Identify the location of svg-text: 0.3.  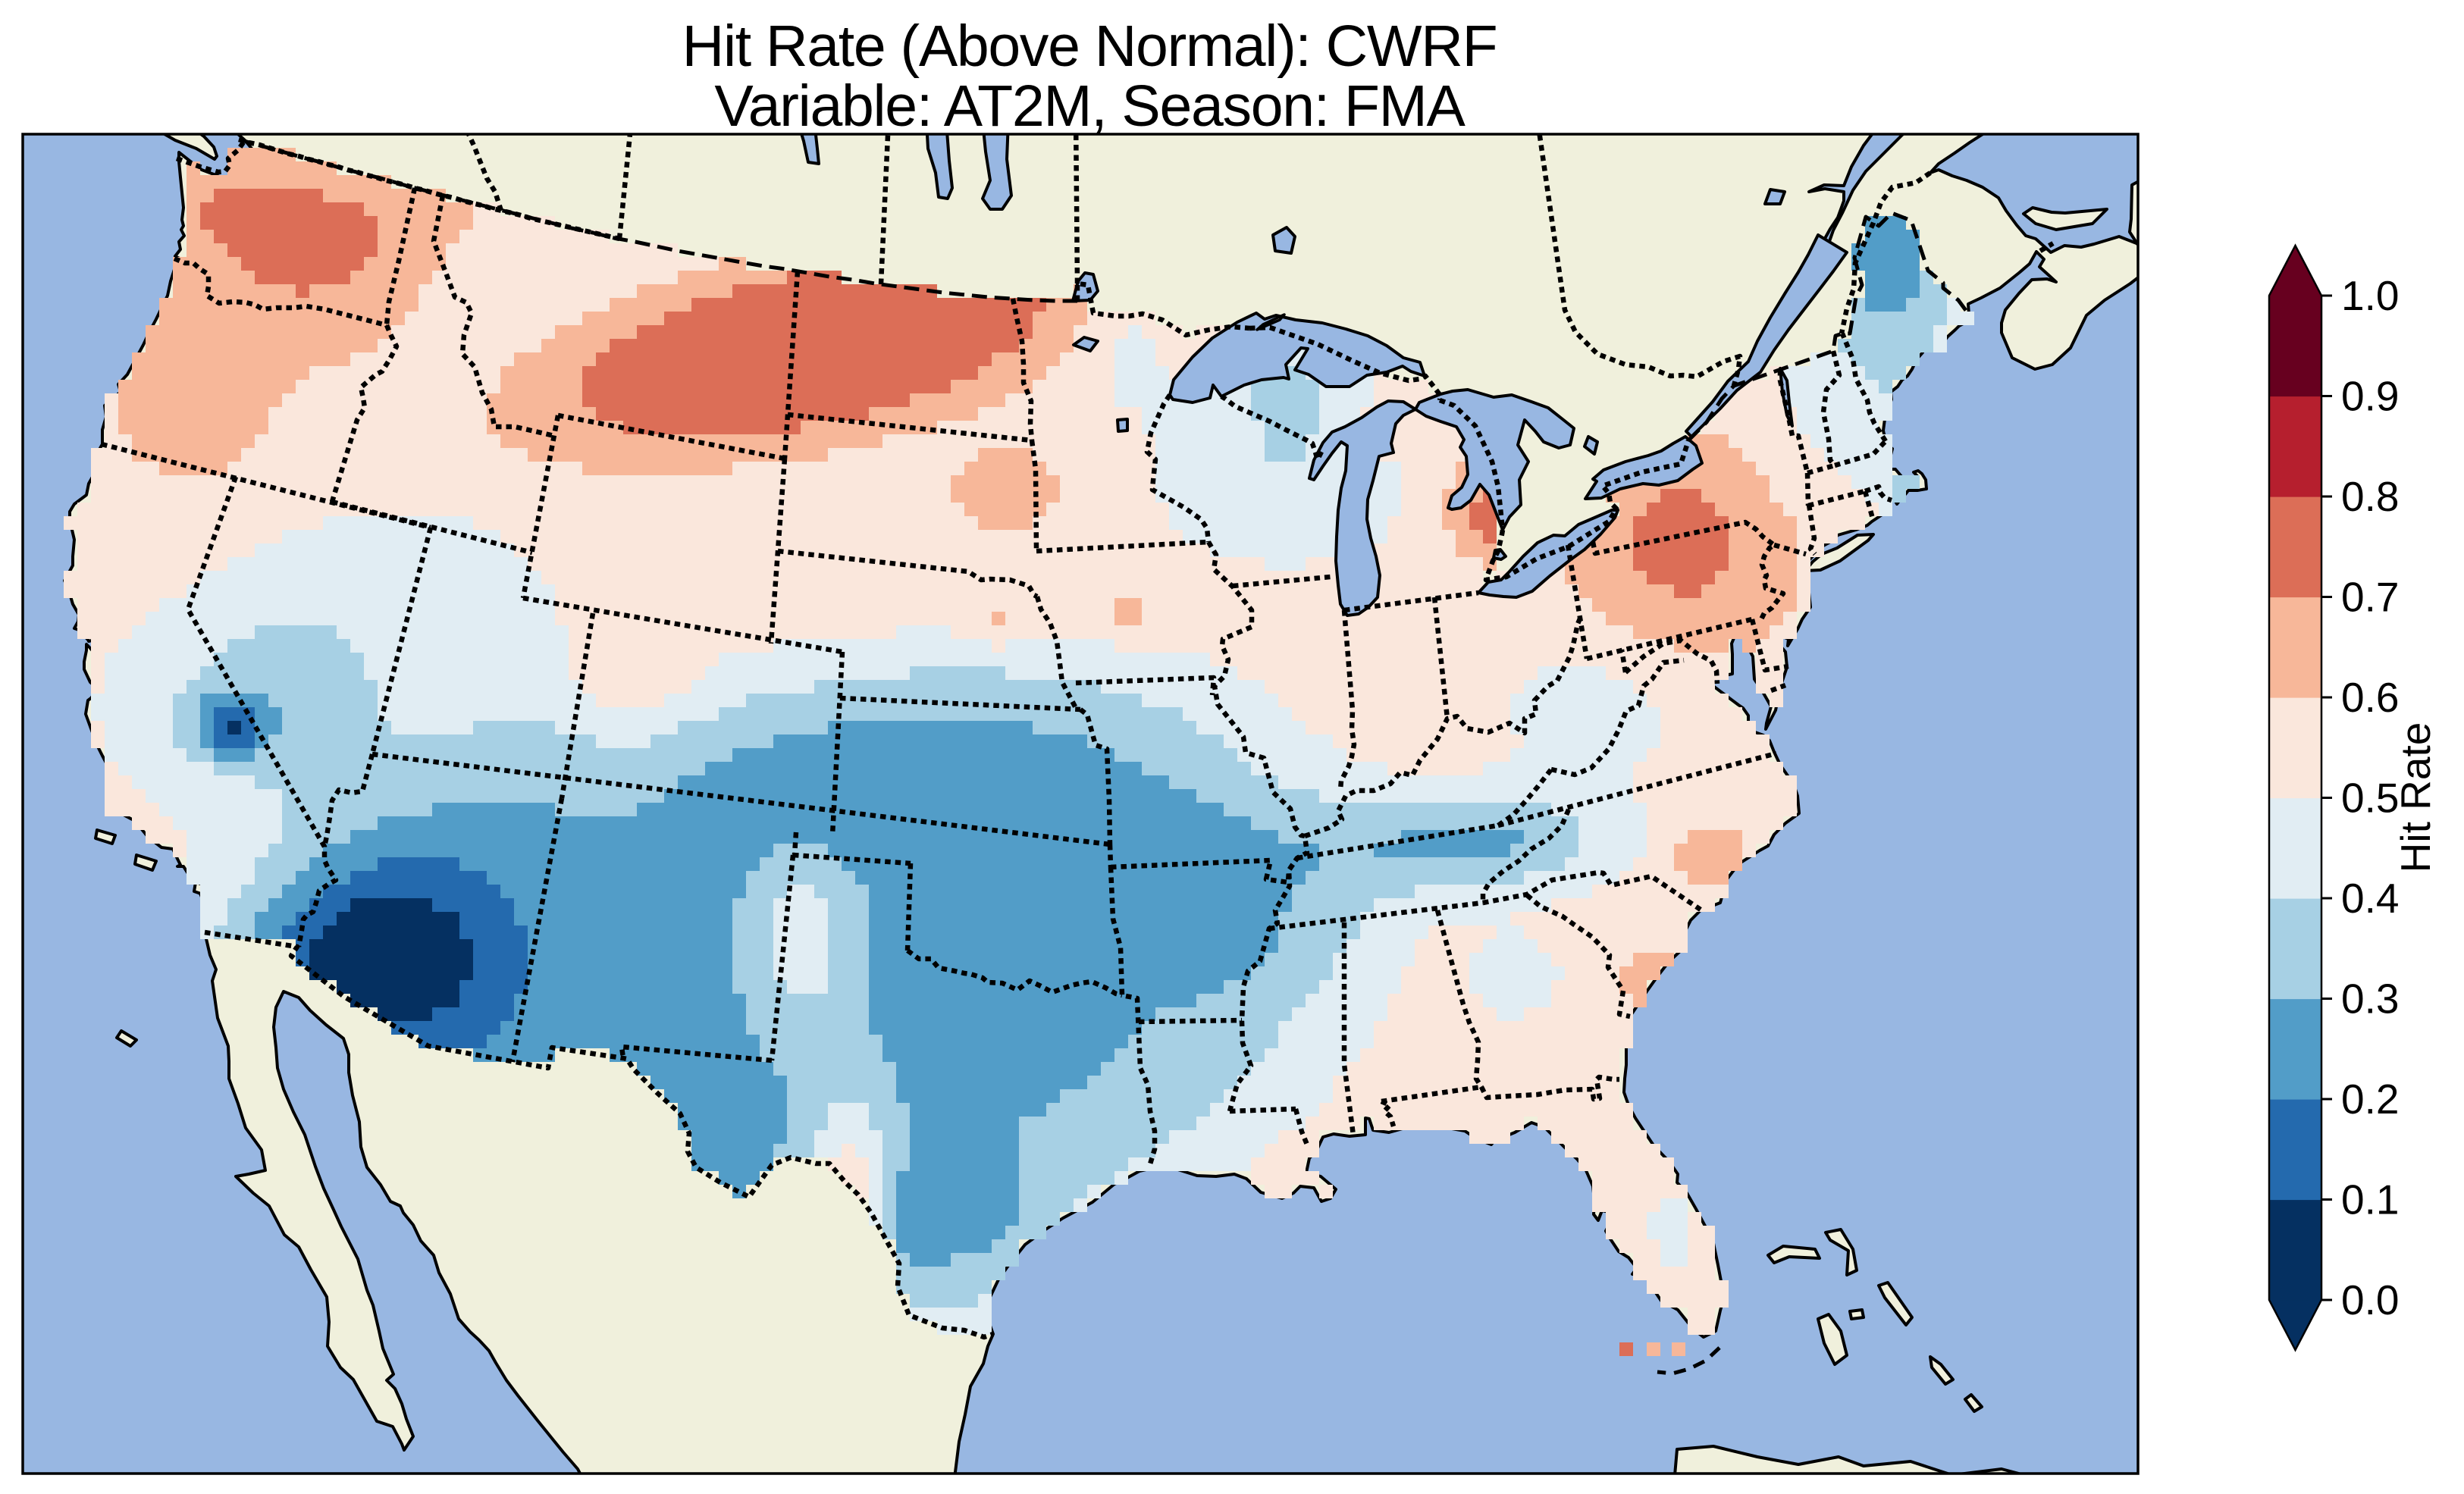
(2370, 999).